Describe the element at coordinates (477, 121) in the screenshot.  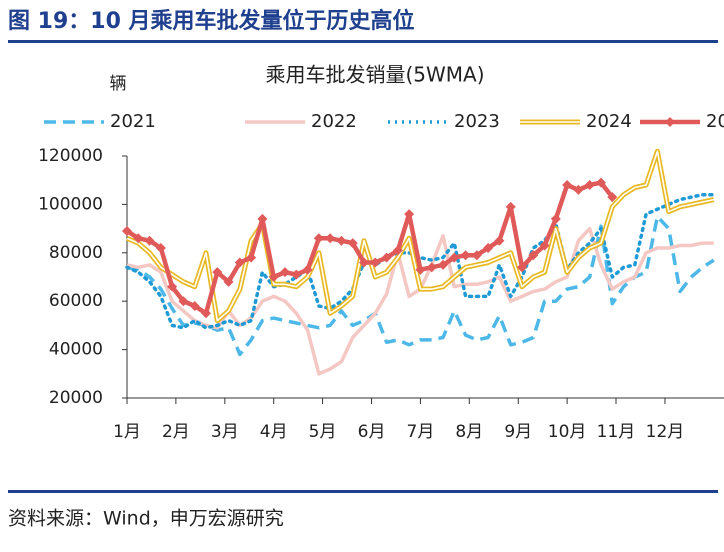
I see `legend-label: 2023` at that location.